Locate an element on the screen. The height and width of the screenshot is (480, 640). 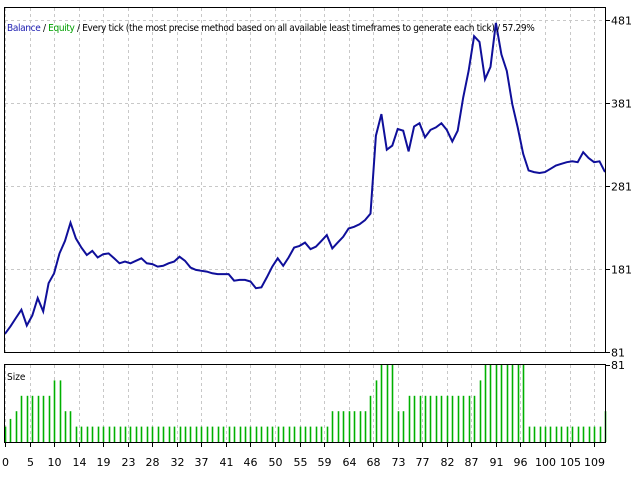
x-tick-label: 96 is located at coordinates (521, 462).